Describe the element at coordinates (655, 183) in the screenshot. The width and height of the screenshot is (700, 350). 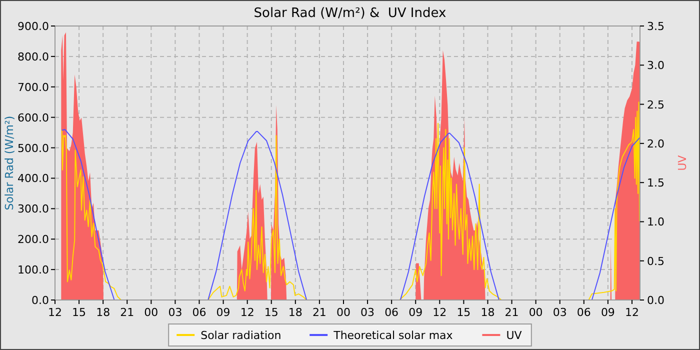
I see `y2-tick-label: 1.5` at that location.